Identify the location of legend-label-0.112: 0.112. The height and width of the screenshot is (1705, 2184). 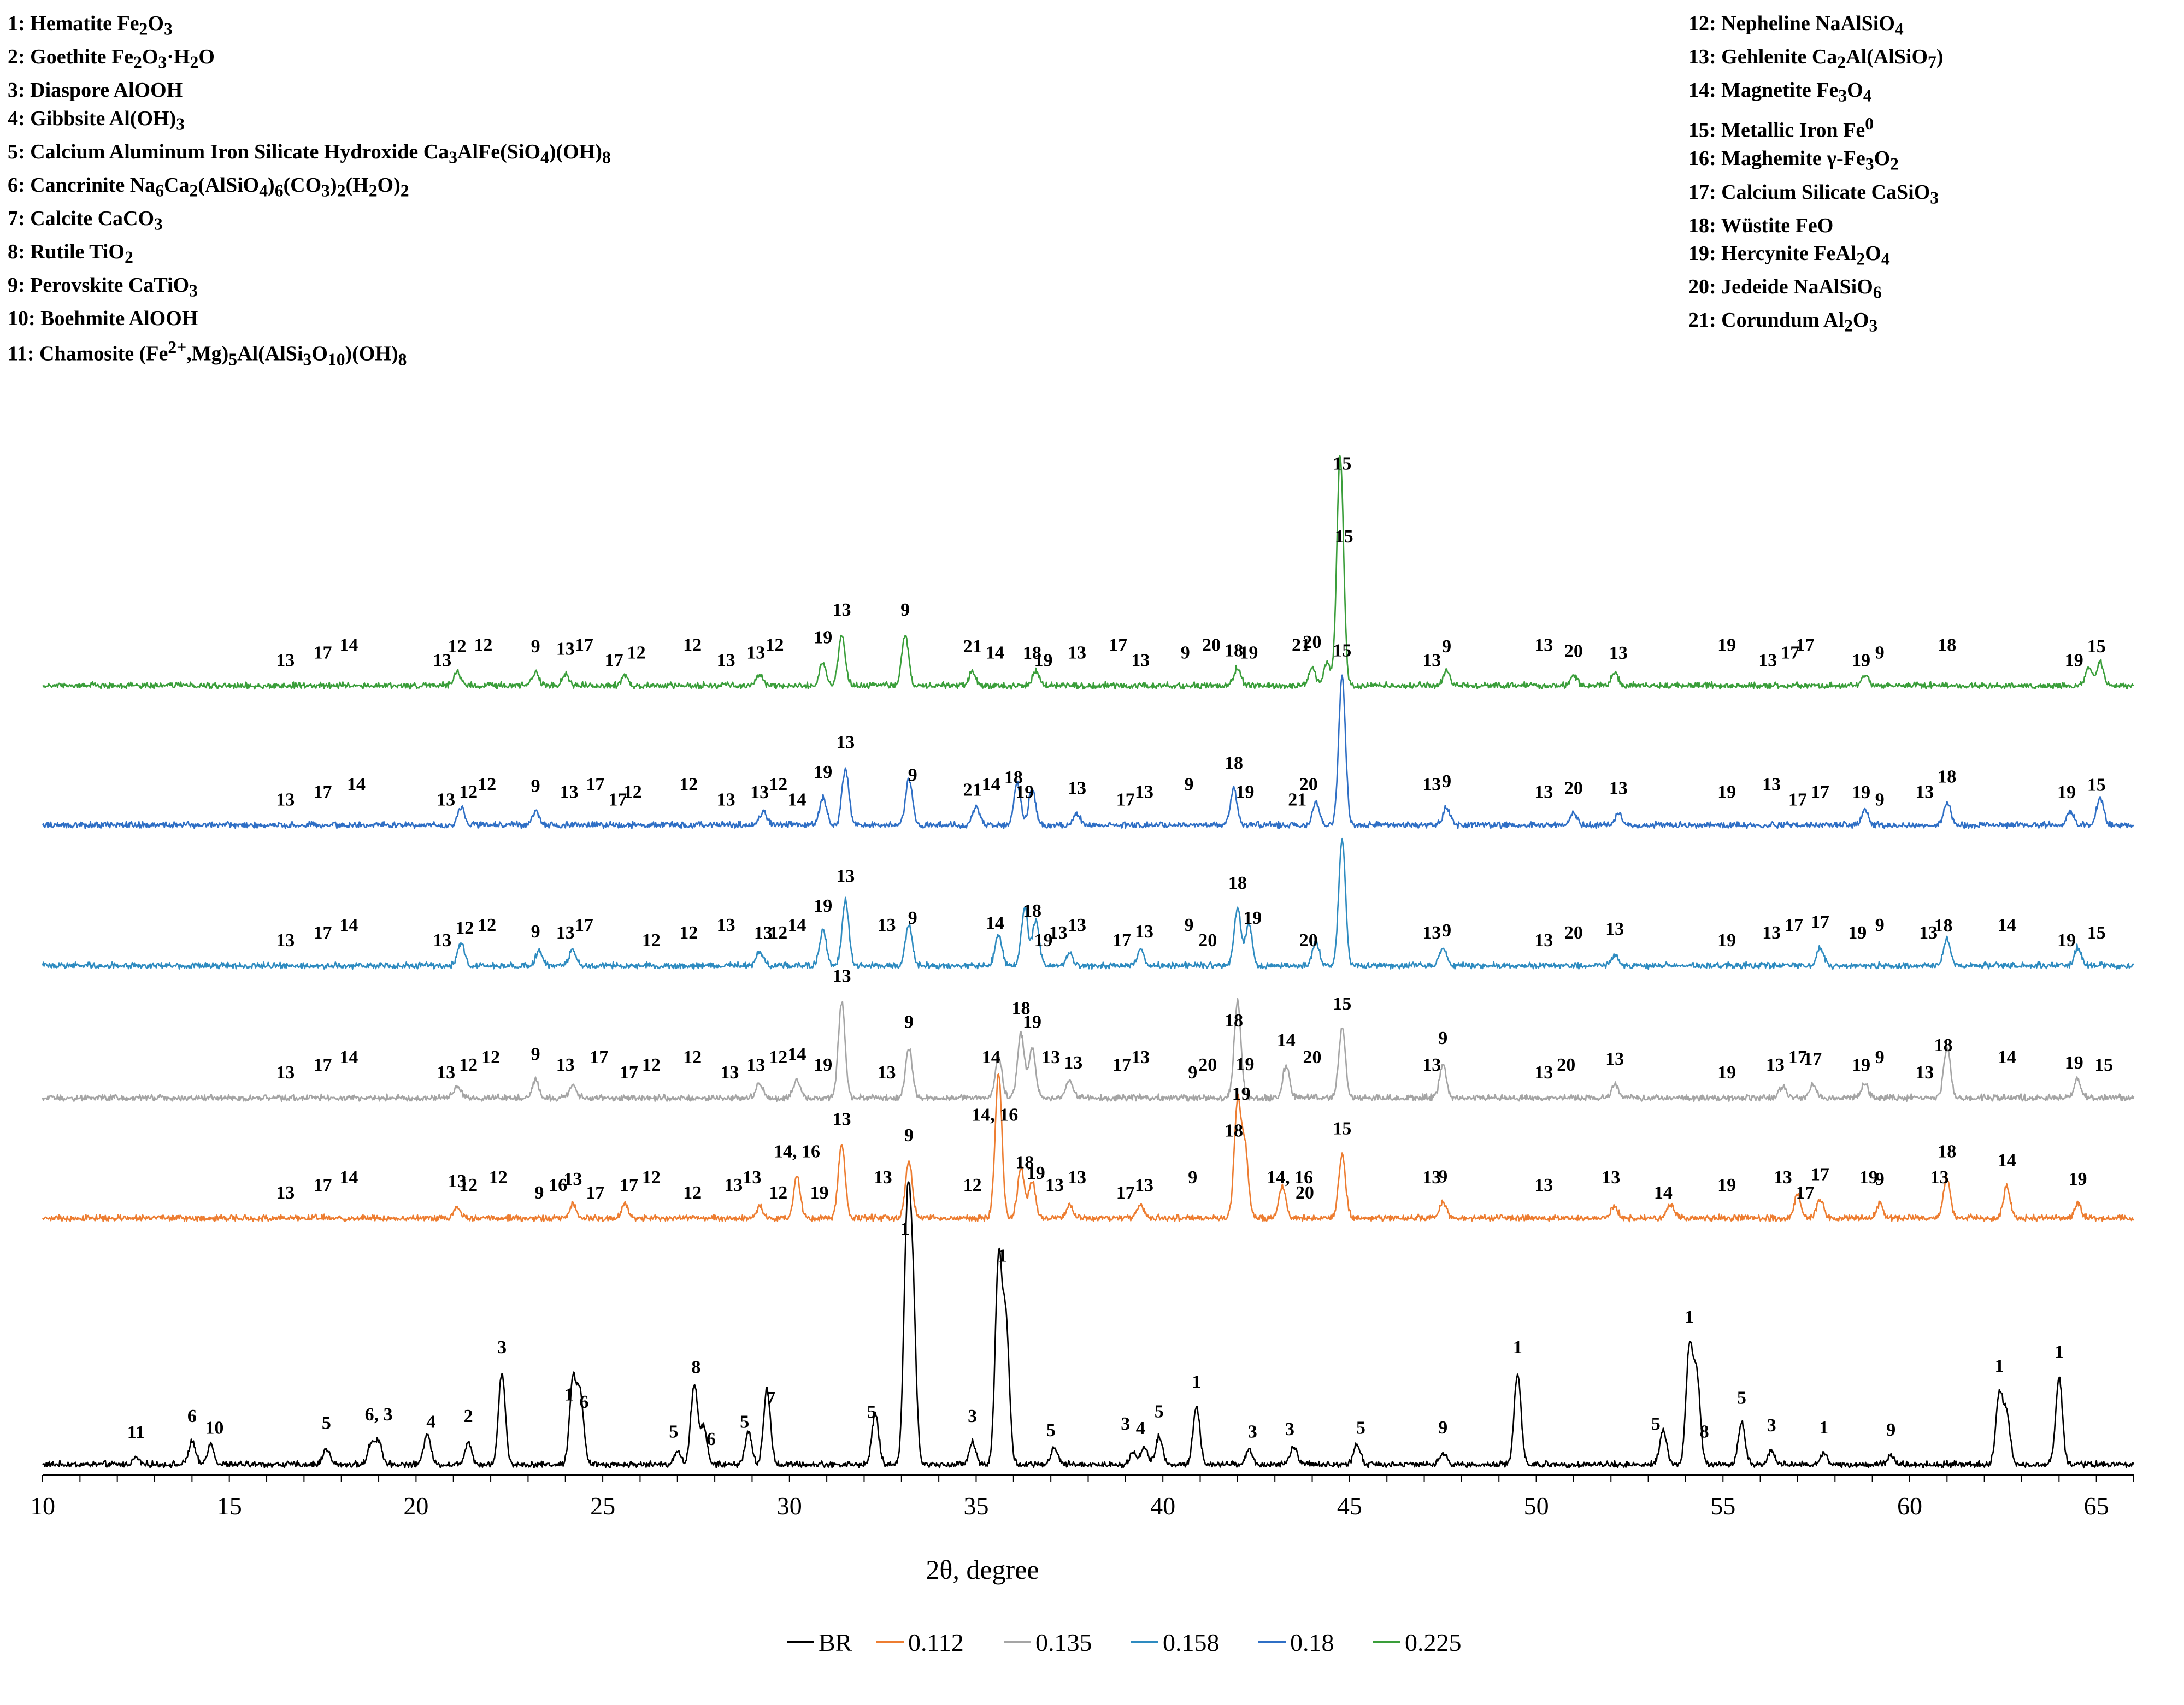
(936, 1642).